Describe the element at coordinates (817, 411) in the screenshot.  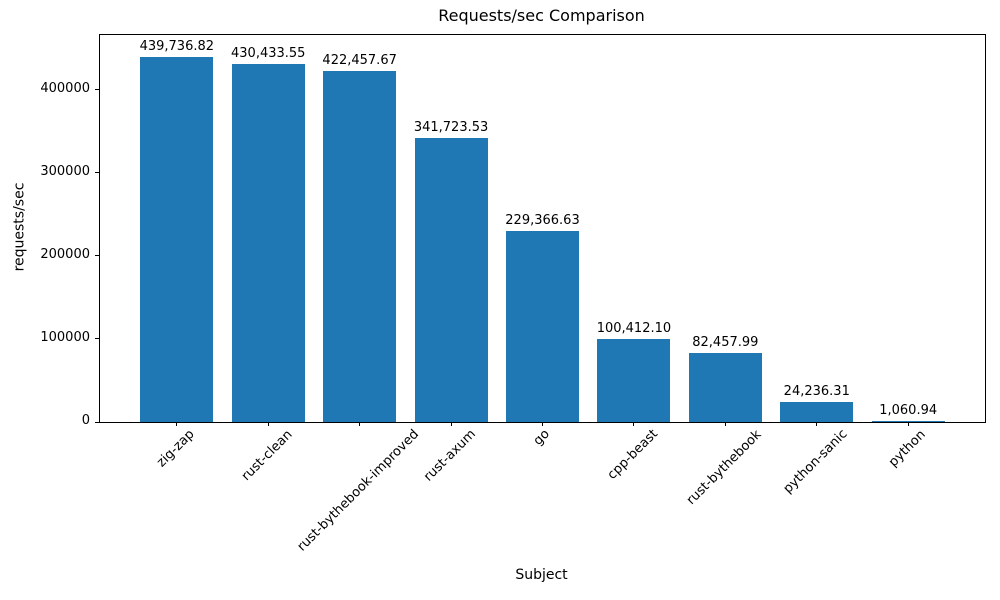
I see `bar-python-sanic` at that location.